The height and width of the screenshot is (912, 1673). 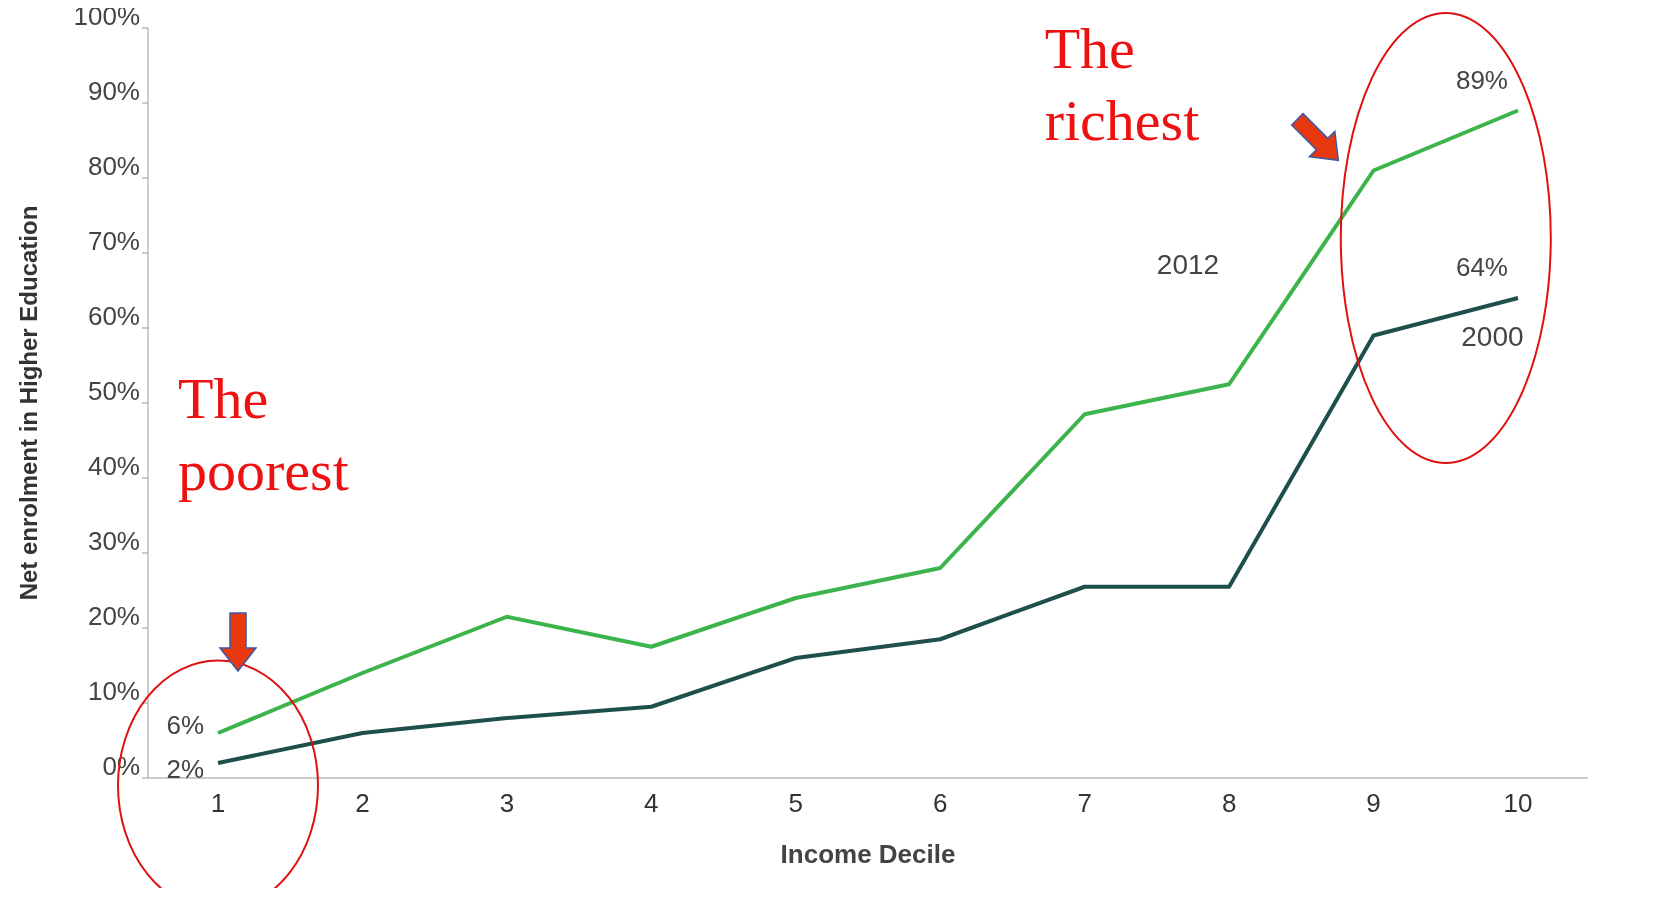 What do you see at coordinates (185, 768) in the screenshot?
I see `data-label: 2%` at bounding box center [185, 768].